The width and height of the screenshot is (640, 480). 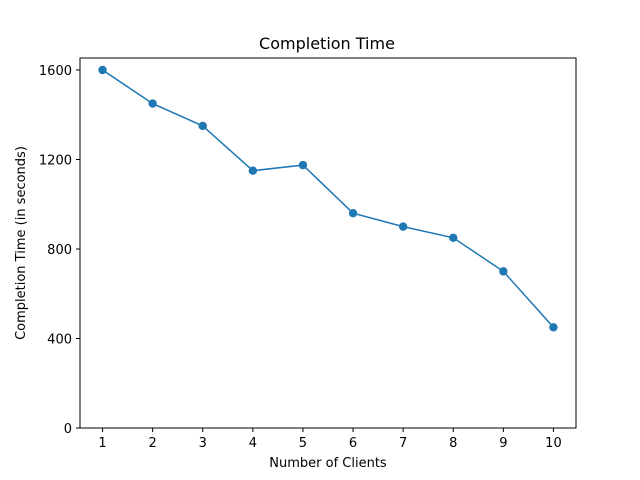 I want to click on x-tick-label: 4, so click(x=253, y=443).